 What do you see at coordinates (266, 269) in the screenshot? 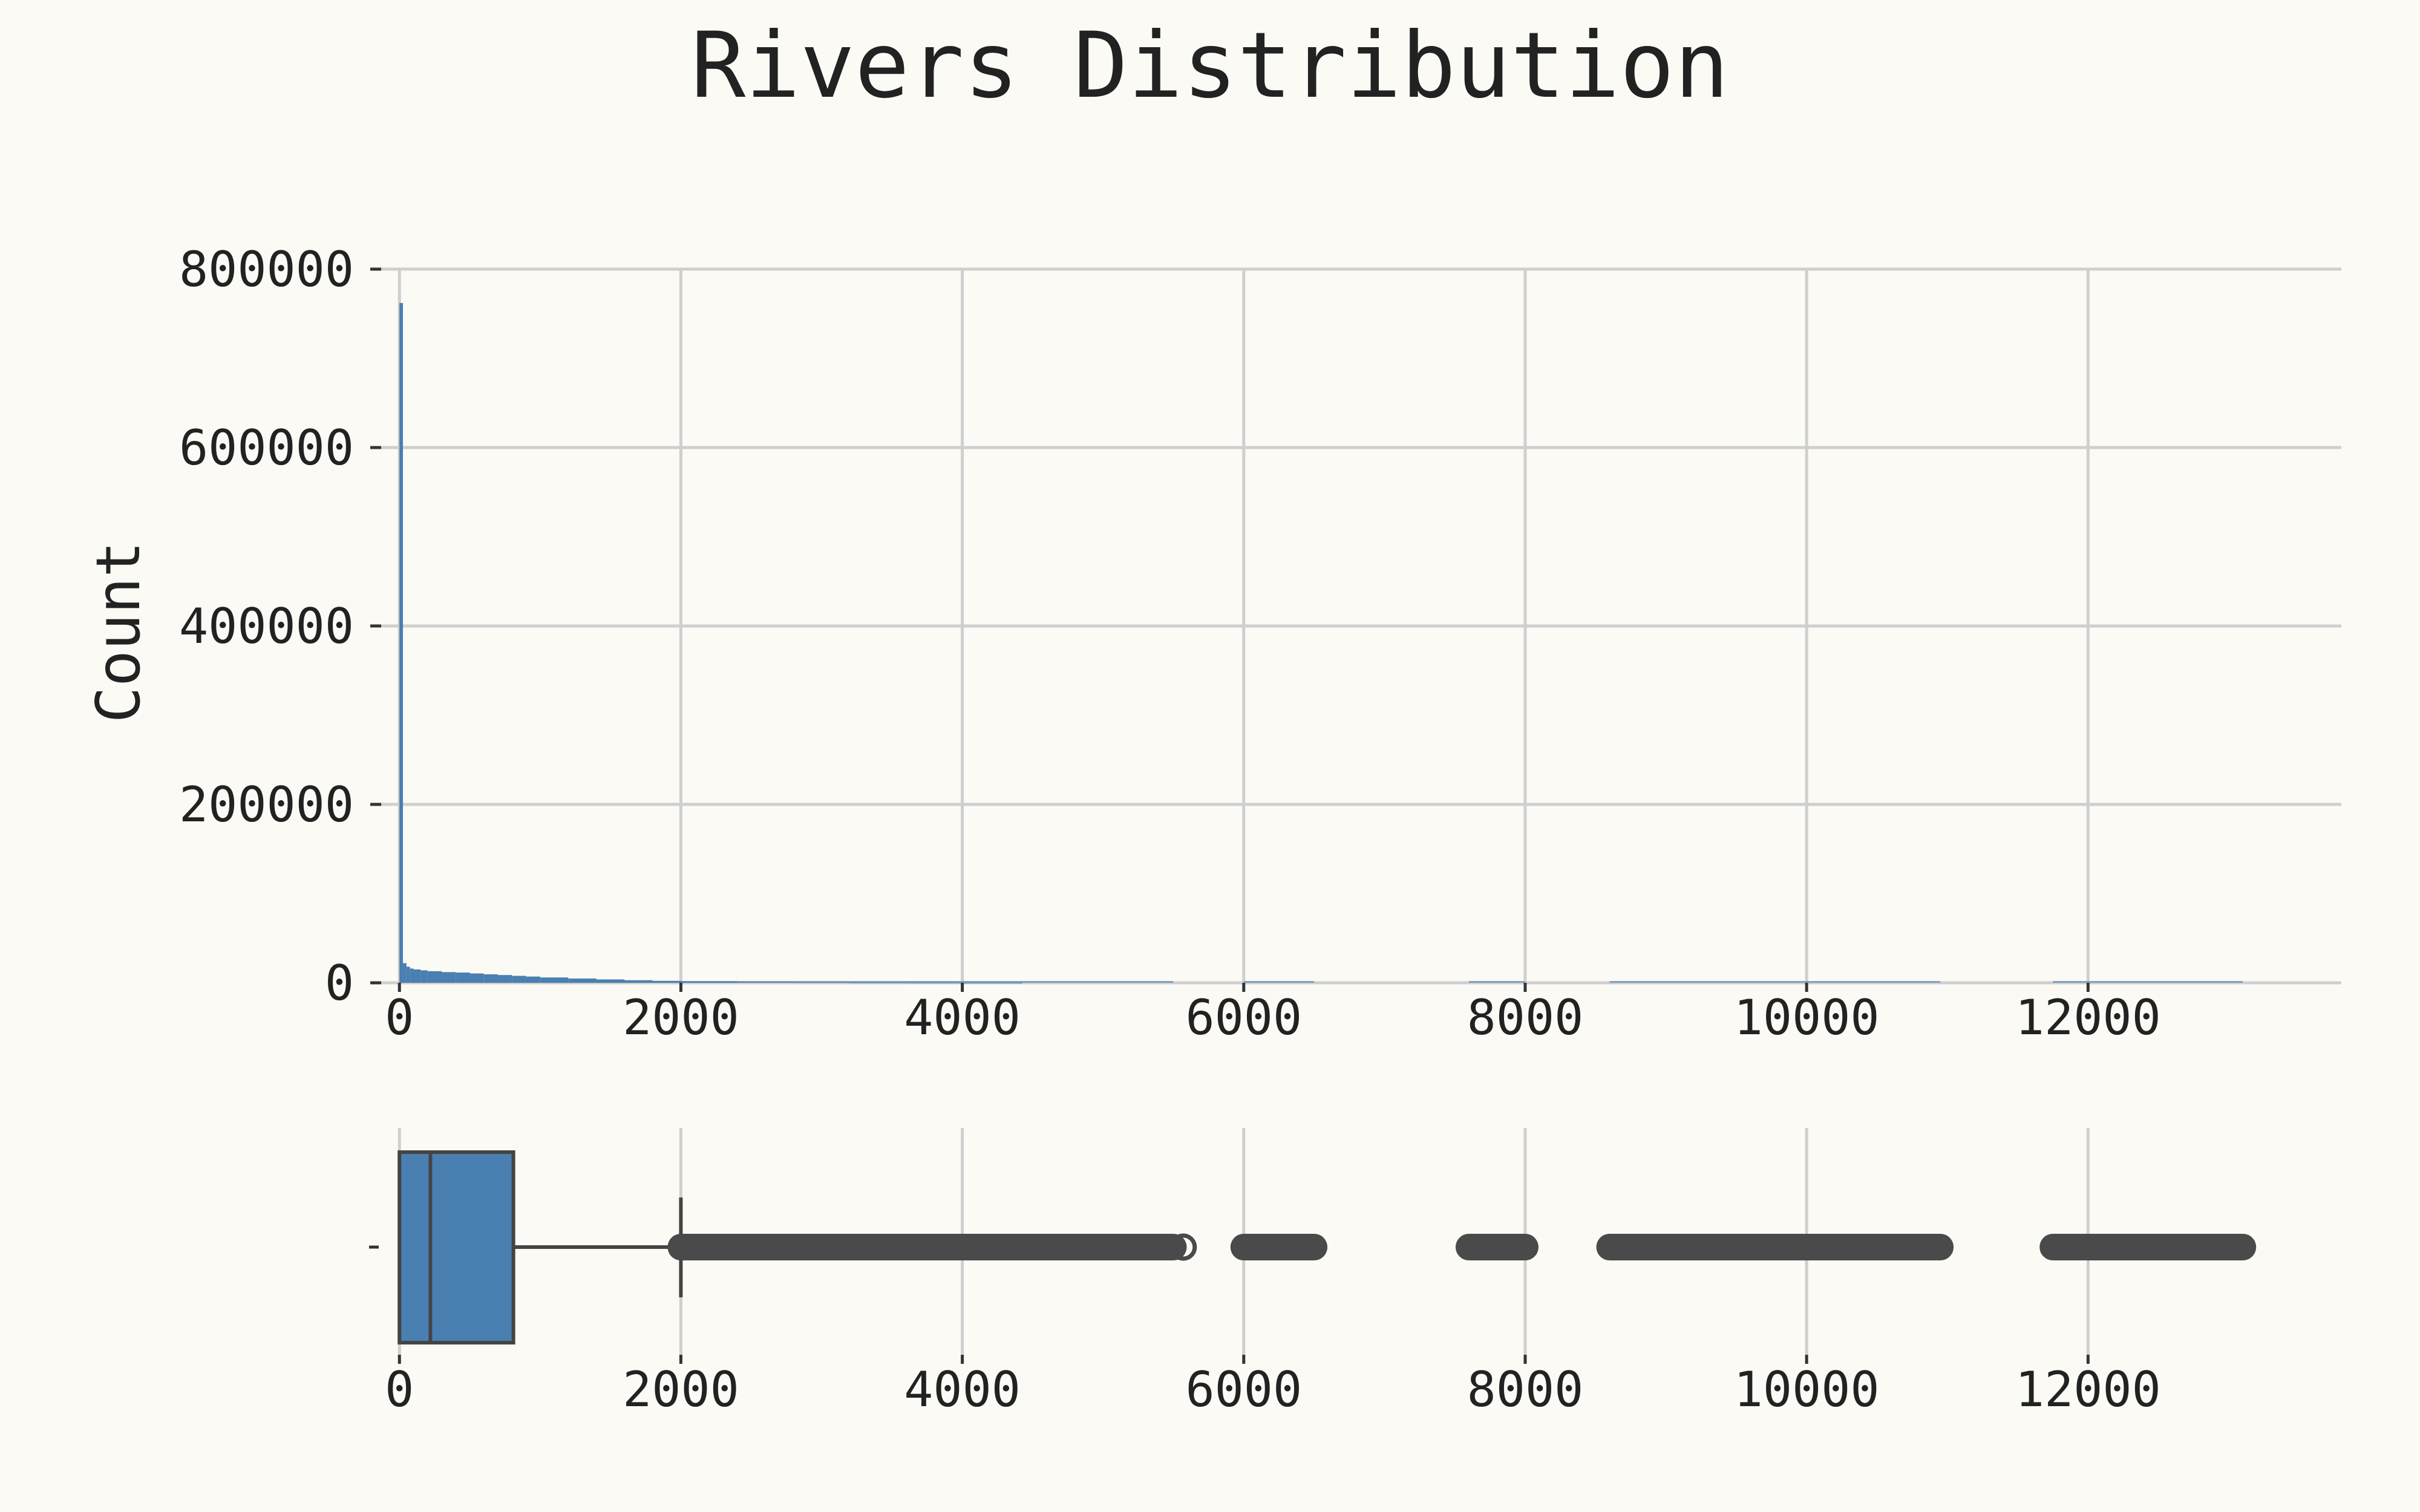
I see `hist-y-tick-label: 800000` at bounding box center [266, 269].